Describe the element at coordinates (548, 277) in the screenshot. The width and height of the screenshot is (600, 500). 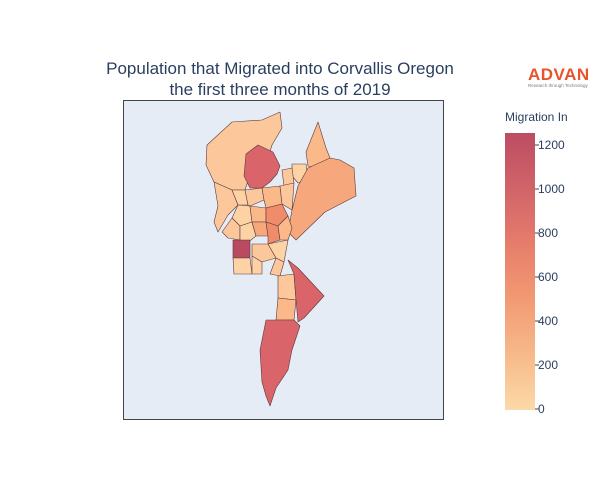
I see `colorbar-tick-600: 600` at that location.